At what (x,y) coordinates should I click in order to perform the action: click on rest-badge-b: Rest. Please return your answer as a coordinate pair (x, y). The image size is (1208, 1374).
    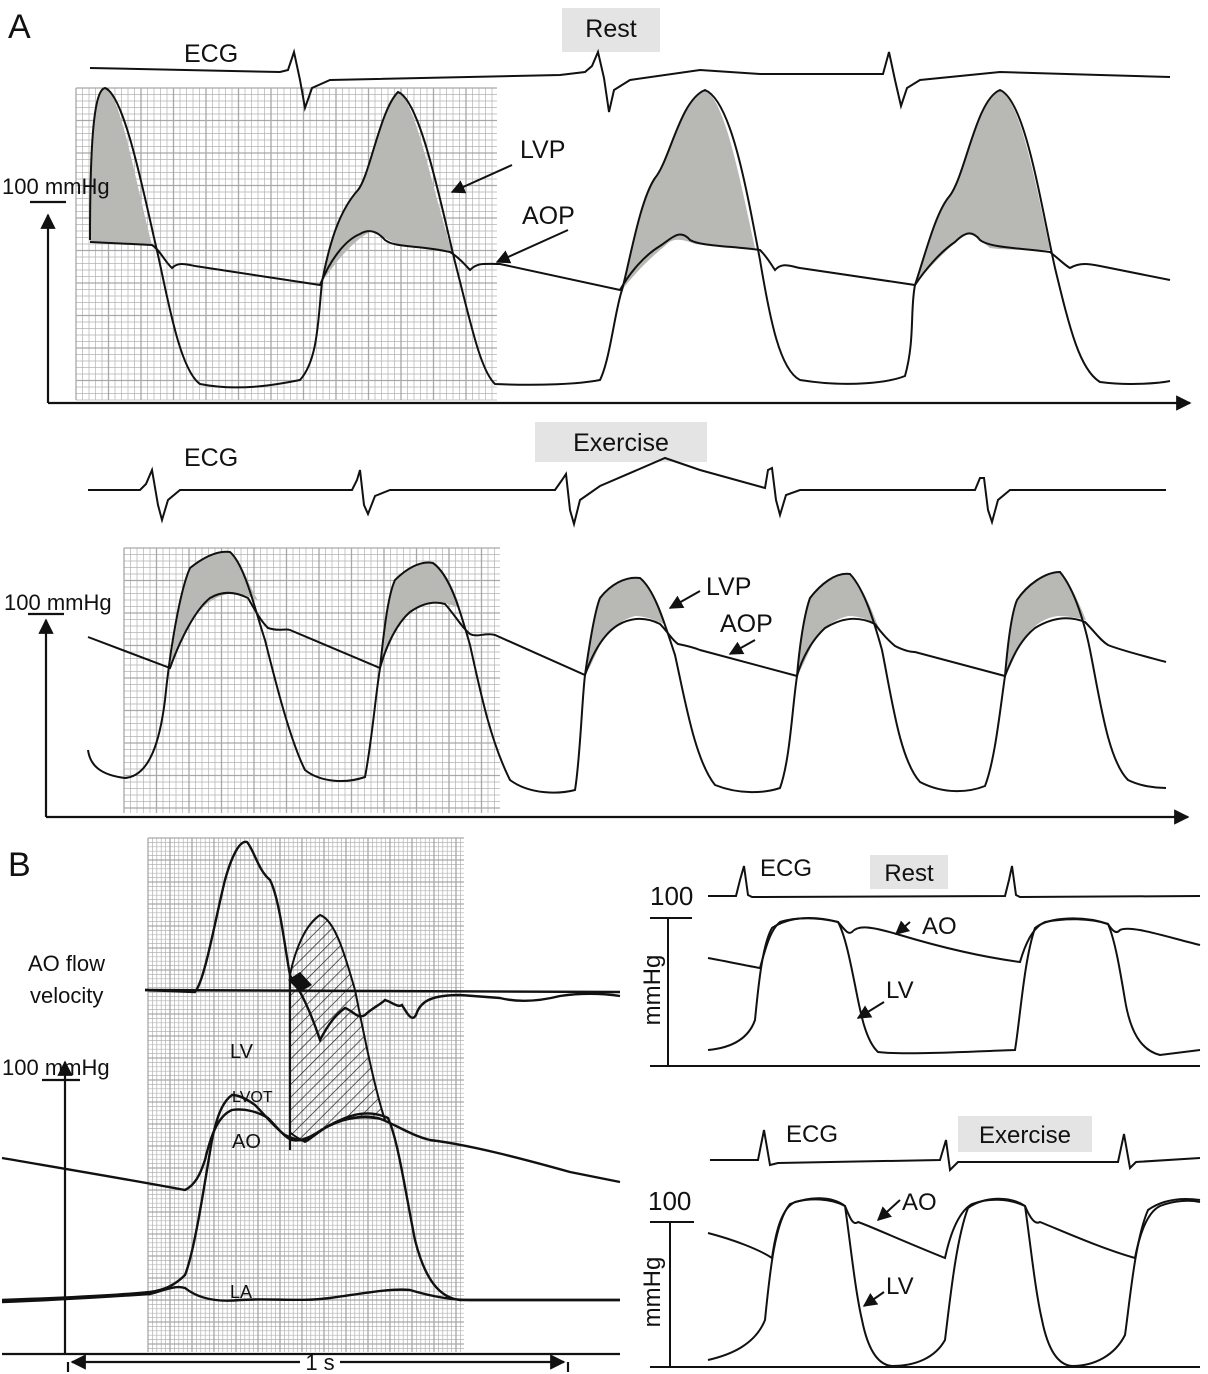
    Looking at the image, I should click on (909, 873).